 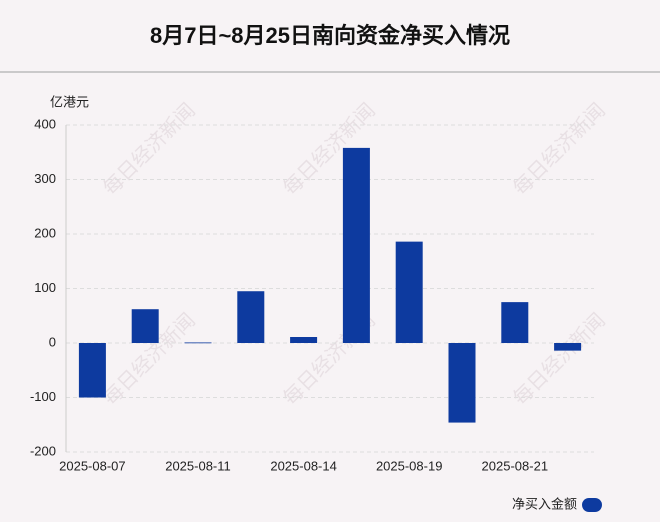 I want to click on y-tick-label: 200, so click(x=45, y=232).